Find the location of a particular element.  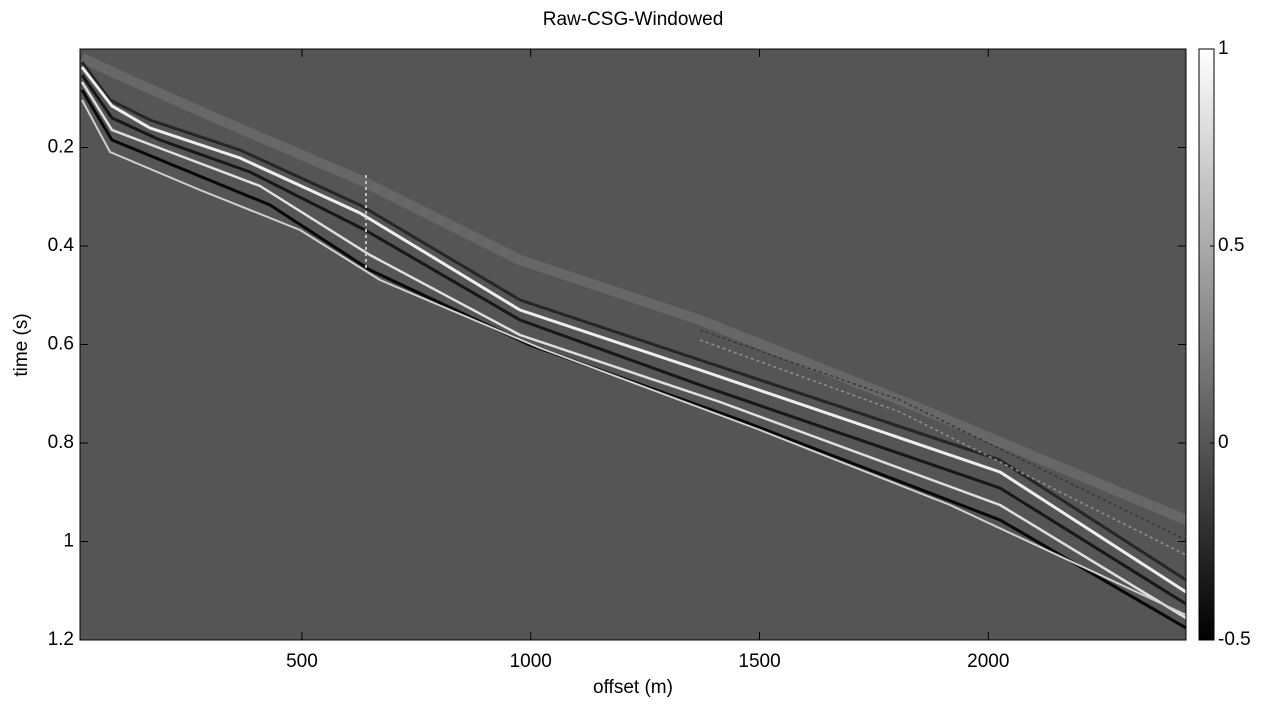

x-tick-label: 2000 is located at coordinates (988, 661).